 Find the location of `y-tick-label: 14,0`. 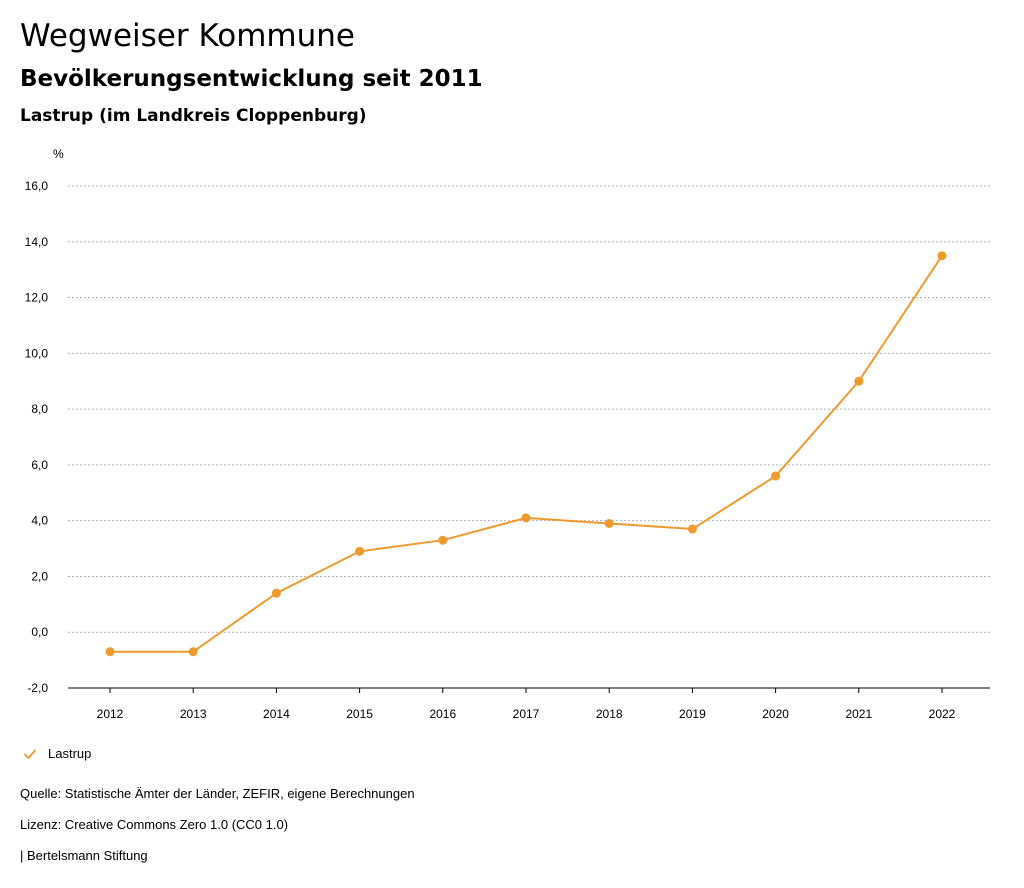

y-tick-label: 14,0 is located at coordinates (37, 242).